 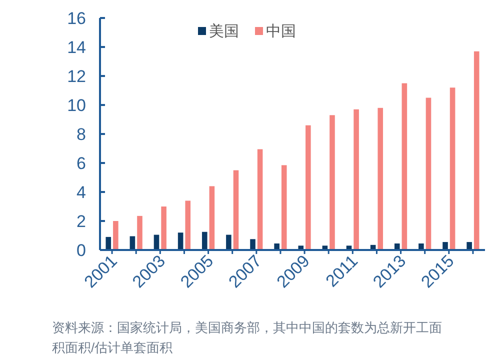 I want to click on y-tick-label: 8, so click(x=81, y=134).